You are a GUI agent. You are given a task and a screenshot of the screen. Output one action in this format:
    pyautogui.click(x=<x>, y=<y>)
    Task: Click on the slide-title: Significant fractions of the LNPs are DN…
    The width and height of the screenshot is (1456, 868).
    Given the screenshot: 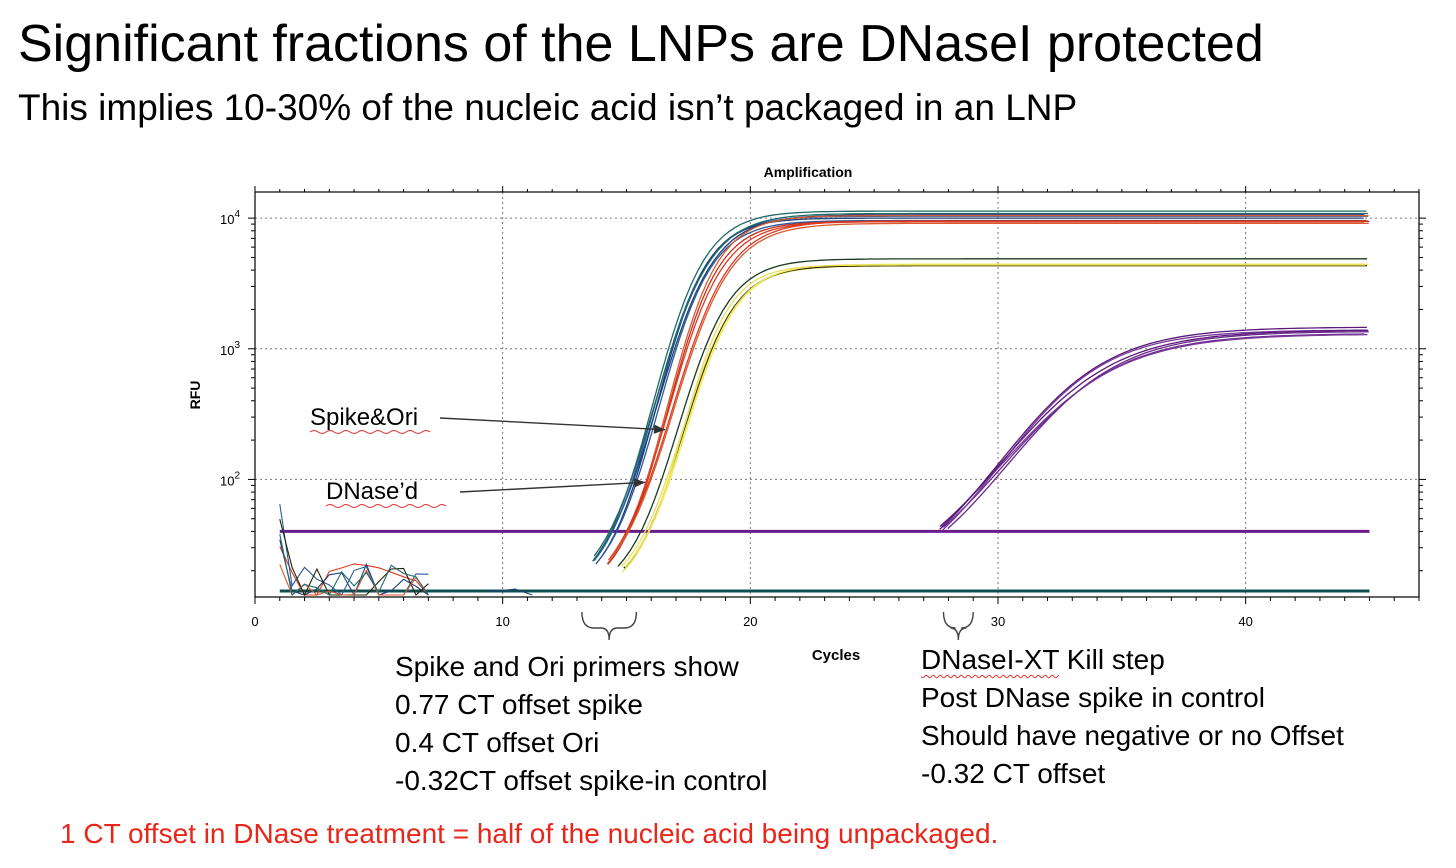 What is the action you would take?
    pyautogui.click(x=641, y=44)
    